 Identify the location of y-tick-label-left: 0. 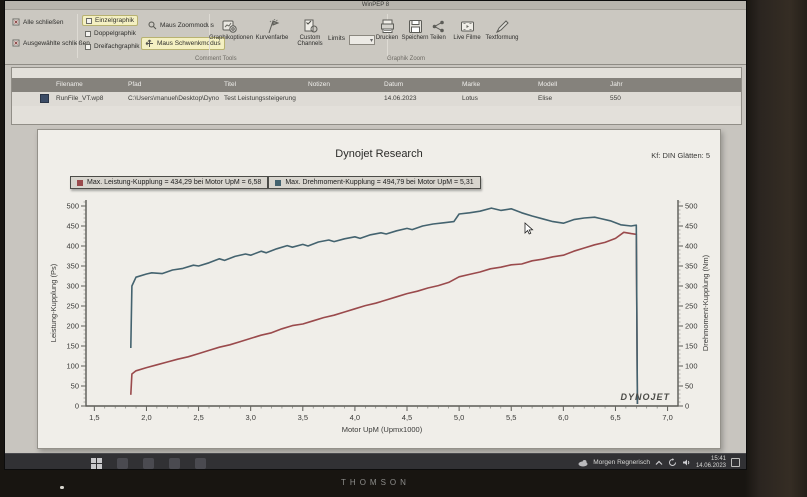
(77, 406).